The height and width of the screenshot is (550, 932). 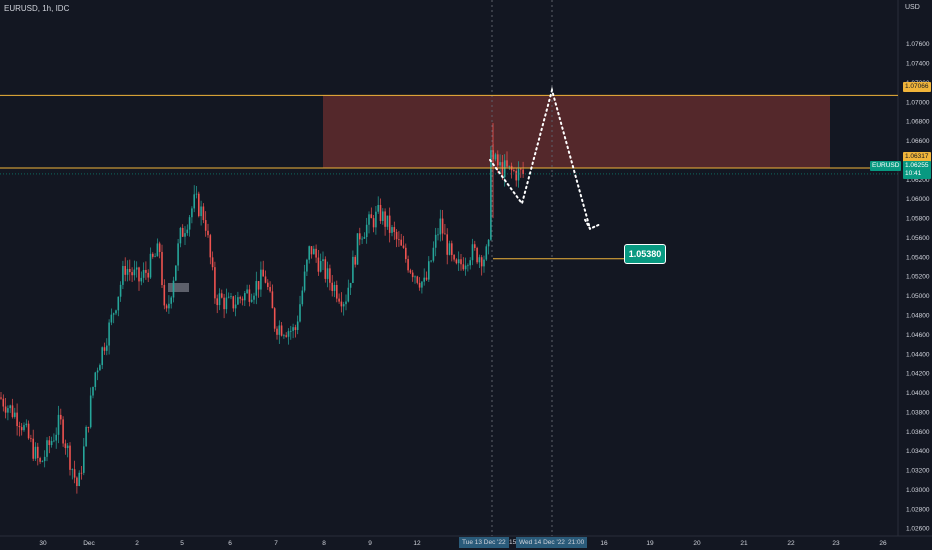 What do you see at coordinates (697, 543) in the screenshot?
I see `time-tick-label: 20` at bounding box center [697, 543].